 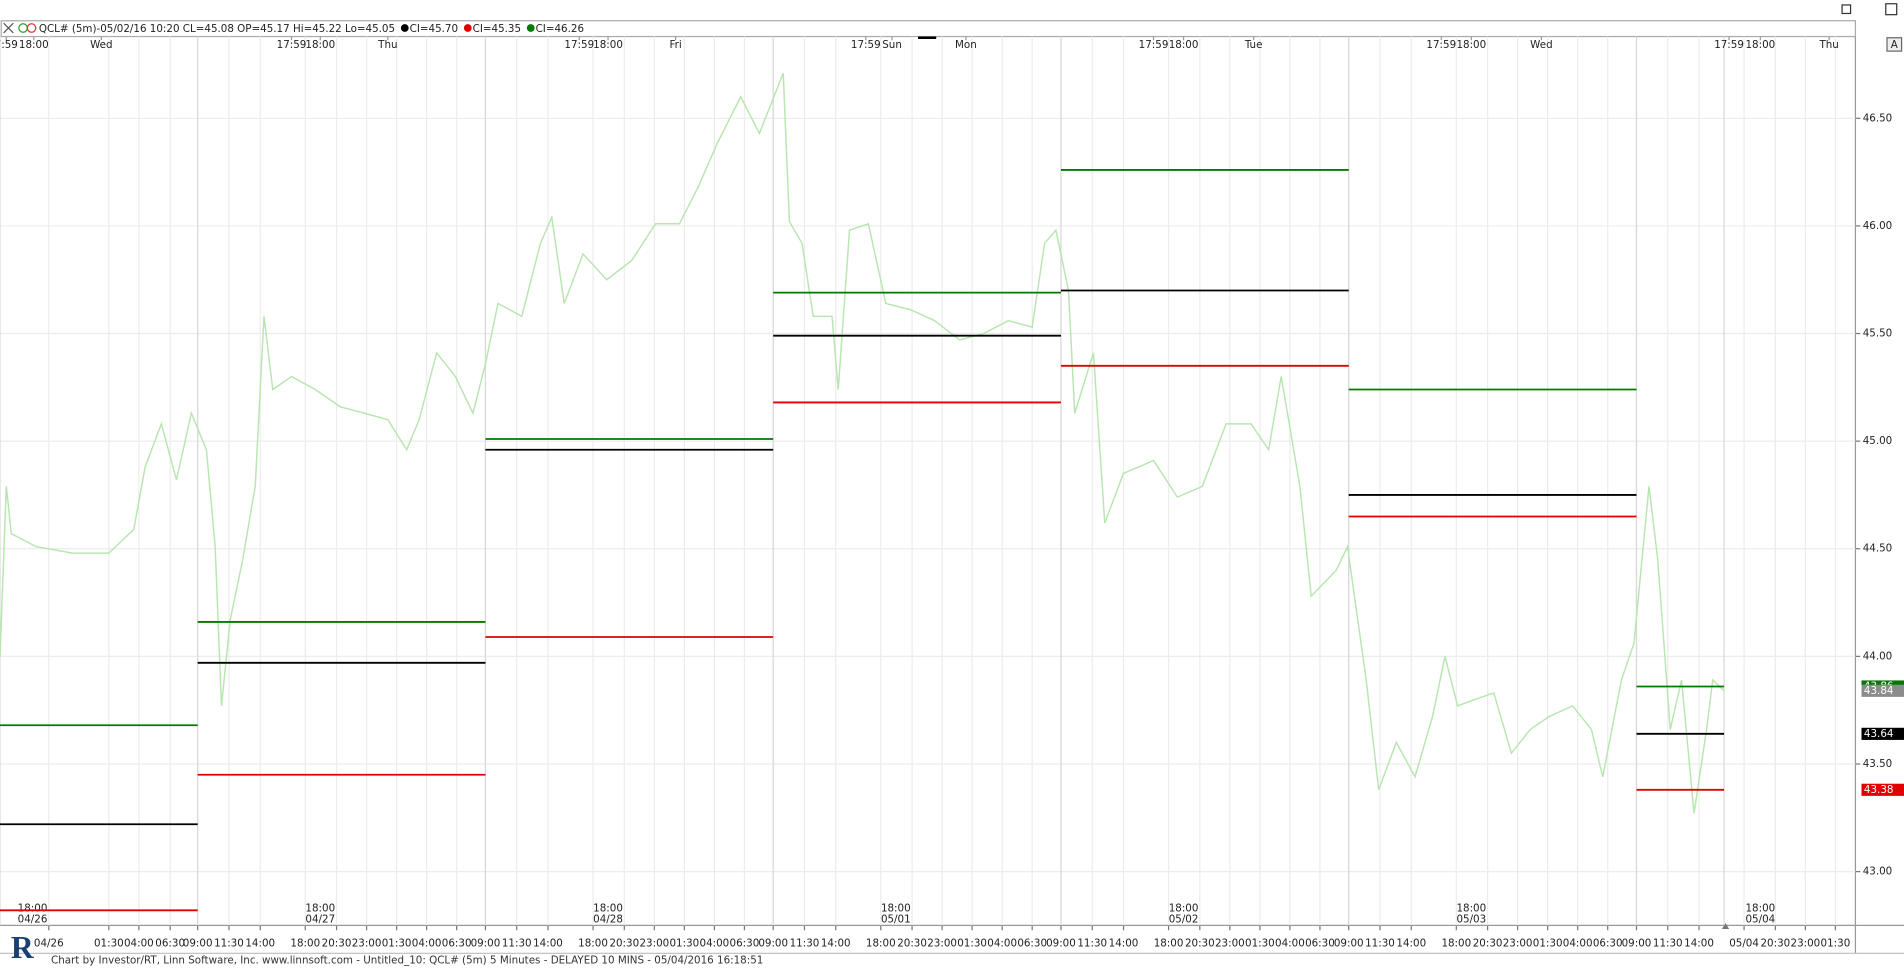 I want to click on last-price-tag, so click(x=1882, y=690).